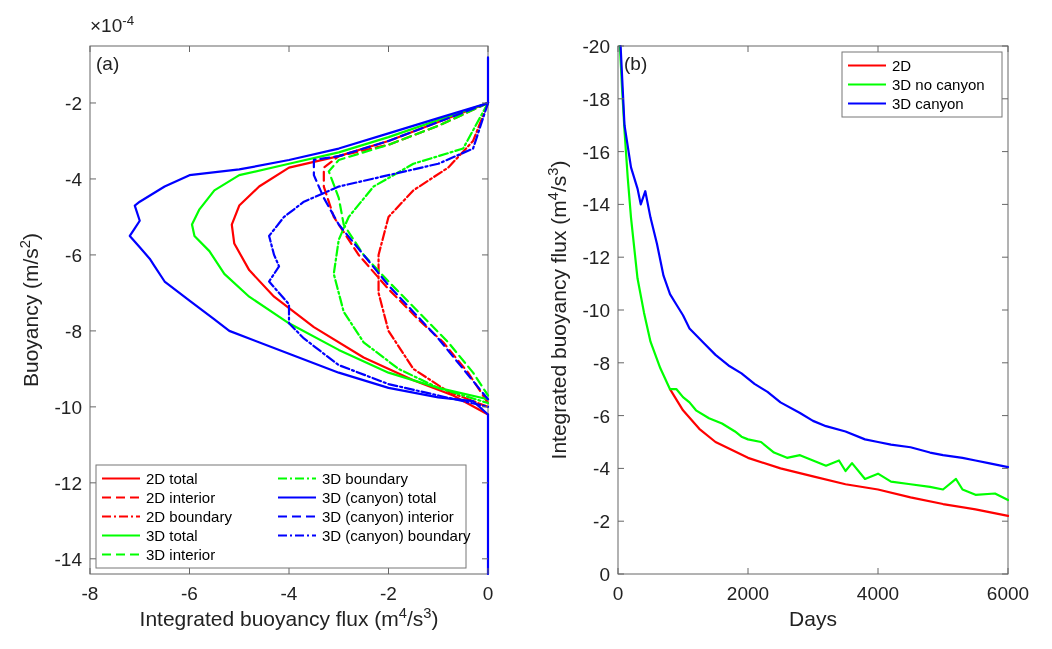 This screenshot has height=649, width=1052. I want to click on y-tick-label: -16, so click(596, 152).